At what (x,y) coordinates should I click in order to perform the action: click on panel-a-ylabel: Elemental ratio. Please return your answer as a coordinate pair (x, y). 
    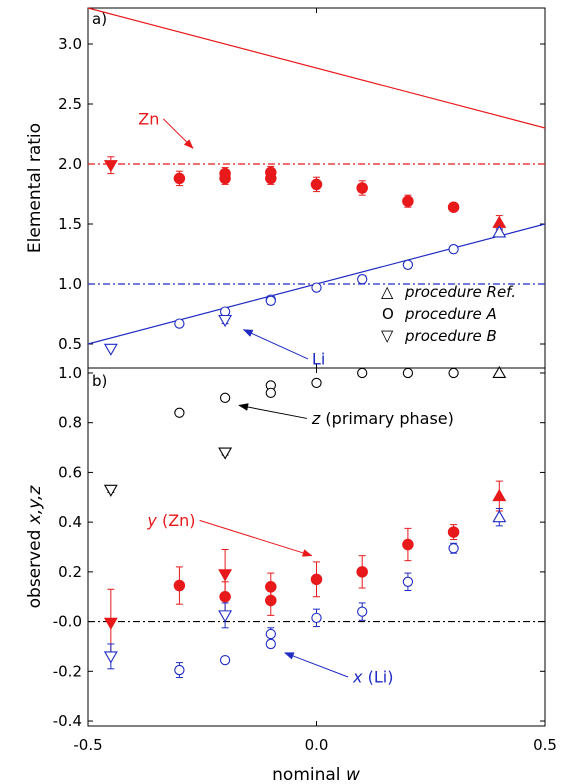
    Looking at the image, I should click on (35, 188).